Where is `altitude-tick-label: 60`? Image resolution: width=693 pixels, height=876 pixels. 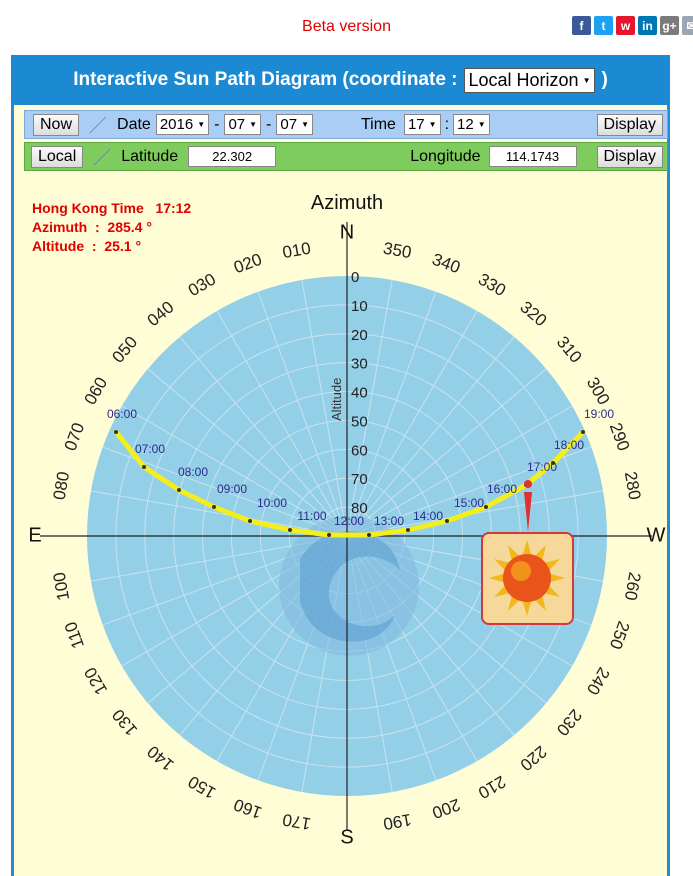
altitude-tick-label: 60 is located at coordinates (359, 450).